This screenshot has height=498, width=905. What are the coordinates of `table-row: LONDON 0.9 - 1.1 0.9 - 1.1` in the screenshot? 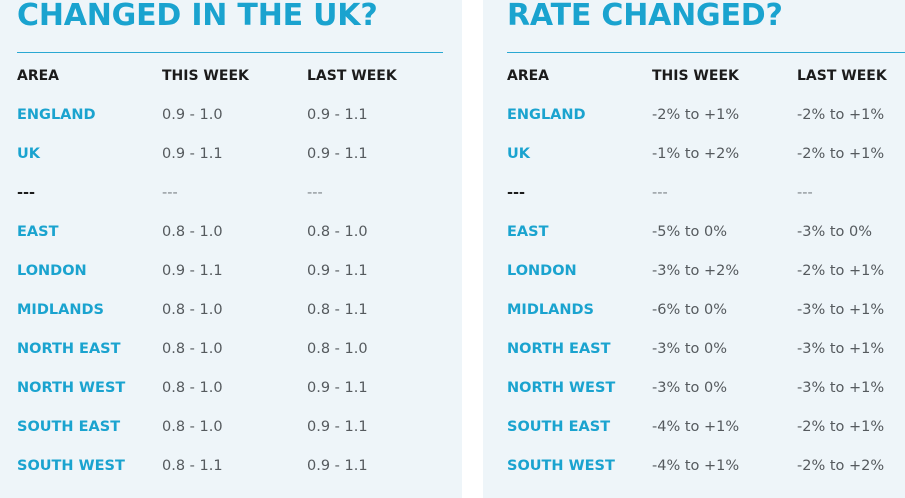 It's located at (239, 271).